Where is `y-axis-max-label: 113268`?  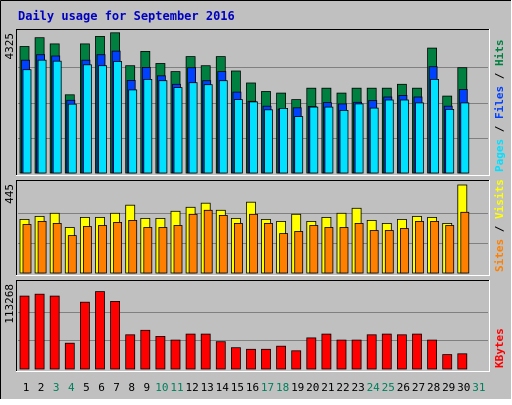 y-axis-max-label: 113268 is located at coordinates (9, 304).